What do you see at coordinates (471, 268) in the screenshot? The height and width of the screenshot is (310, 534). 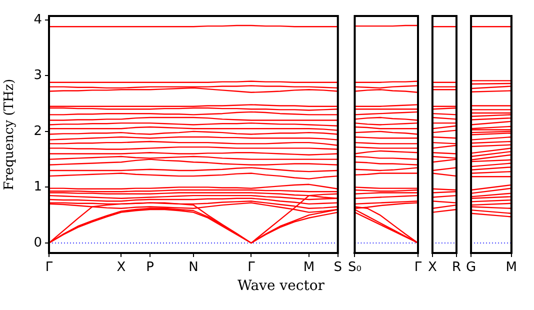 I see `x-tick-label: G` at bounding box center [471, 268].